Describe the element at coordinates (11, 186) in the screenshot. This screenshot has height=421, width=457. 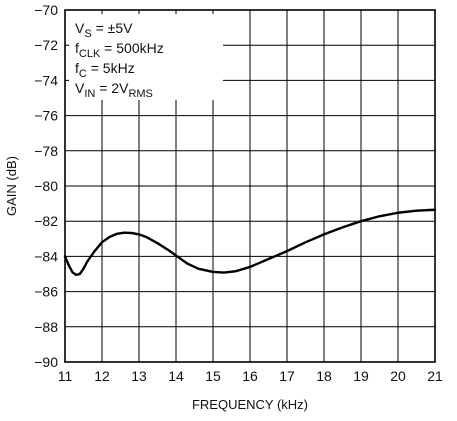
I see `y-axis-label: GAIN (dB)` at that location.